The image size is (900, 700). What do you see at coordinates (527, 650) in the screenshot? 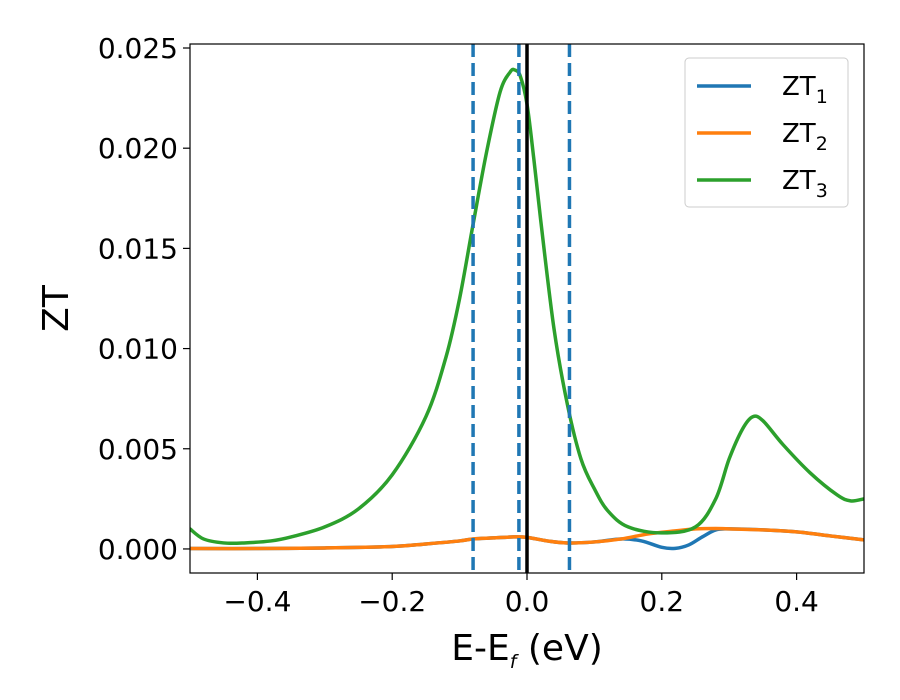
I see `x-axis-label: E-Ef (eV)` at bounding box center [527, 650].